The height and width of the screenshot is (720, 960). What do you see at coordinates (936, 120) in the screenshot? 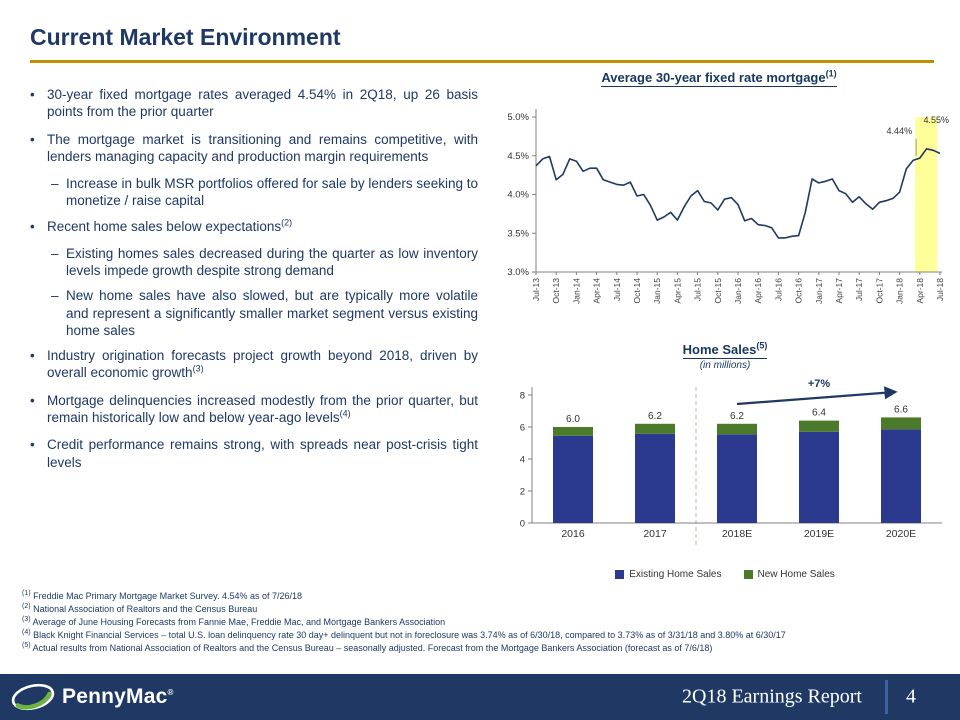
I see `annotation-455: 4.55%` at bounding box center [936, 120].